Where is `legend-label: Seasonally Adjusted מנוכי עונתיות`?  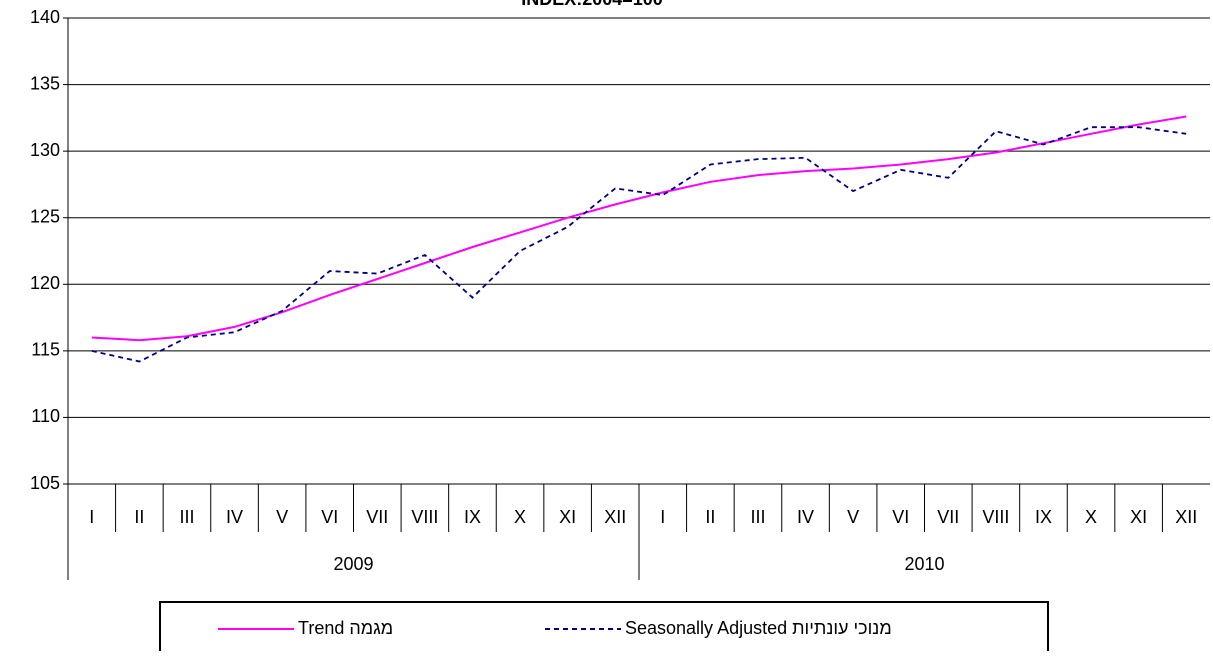 legend-label: Seasonally Adjusted מנוכי עונתיות is located at coordinates (758, 628).